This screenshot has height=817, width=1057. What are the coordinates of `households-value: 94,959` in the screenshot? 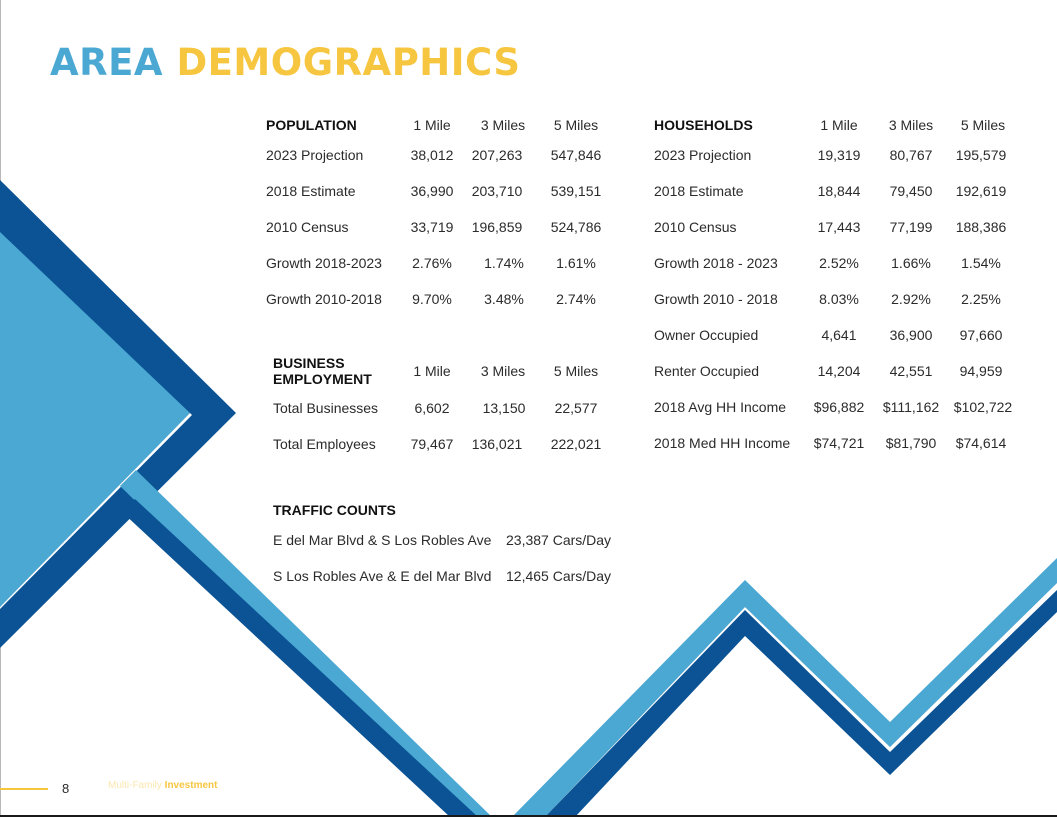 It's located at (981, 371).